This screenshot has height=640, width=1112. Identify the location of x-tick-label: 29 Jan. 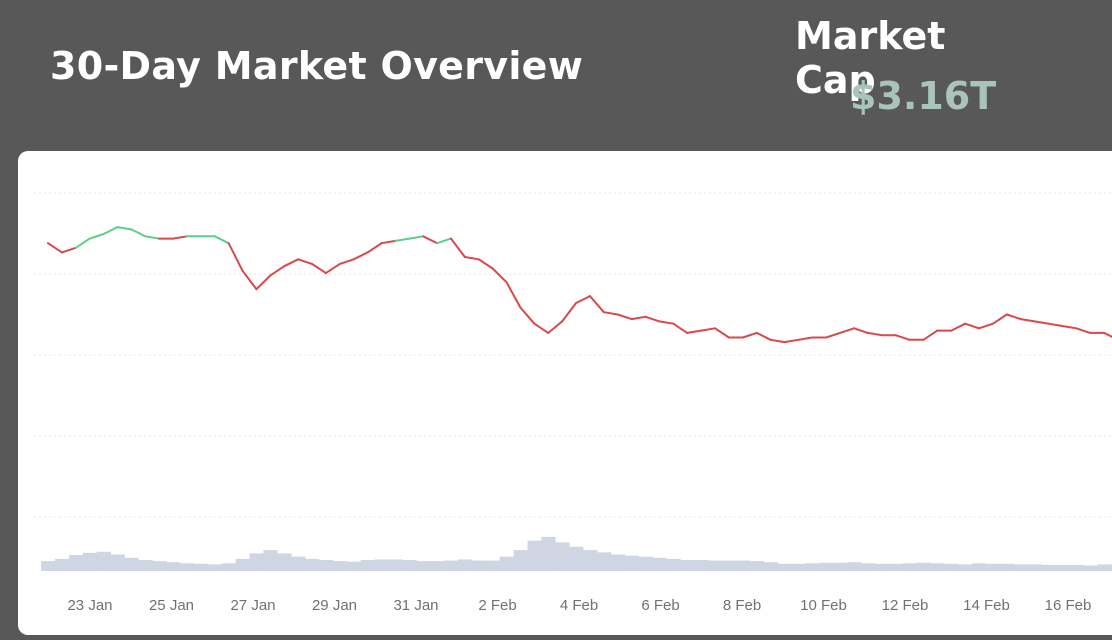
(334, 605).